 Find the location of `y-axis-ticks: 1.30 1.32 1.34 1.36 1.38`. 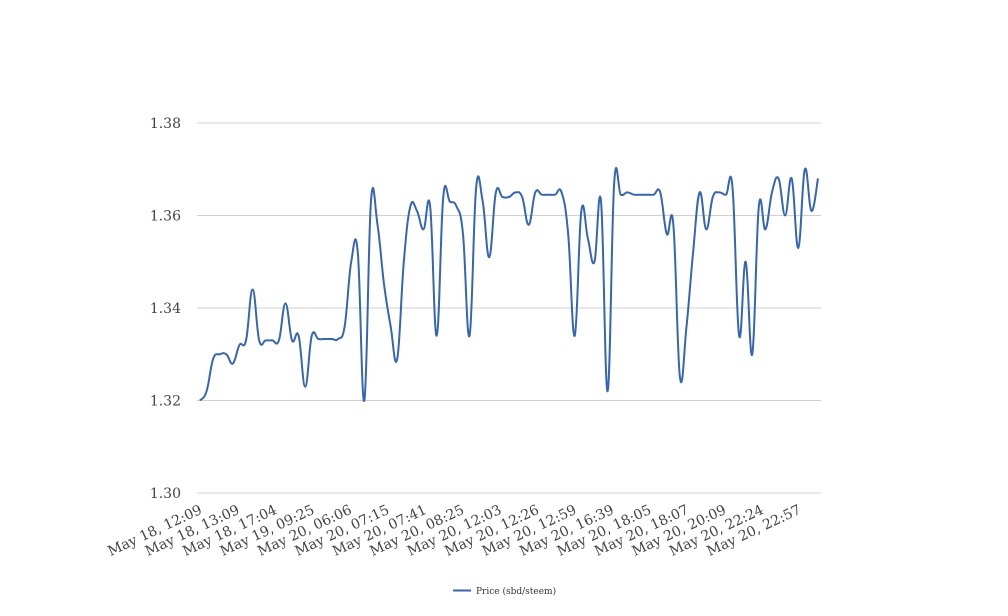

y-axis-ticks: 1.30 1.32 1.34 1.36 1.38 is located at coordinates (165, 309).